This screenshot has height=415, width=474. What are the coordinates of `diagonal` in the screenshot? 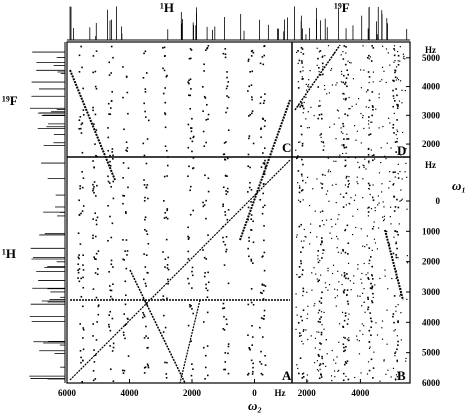 It's located at (92, 125).